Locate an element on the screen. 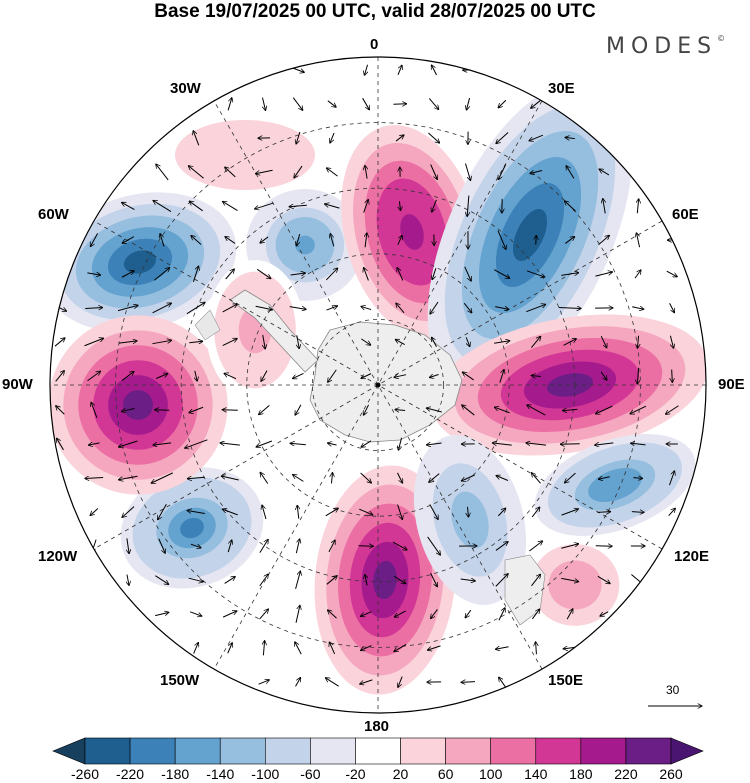 This screenshot has width=750, height=783. brand-mark: © is located at coordinates (721, 38).